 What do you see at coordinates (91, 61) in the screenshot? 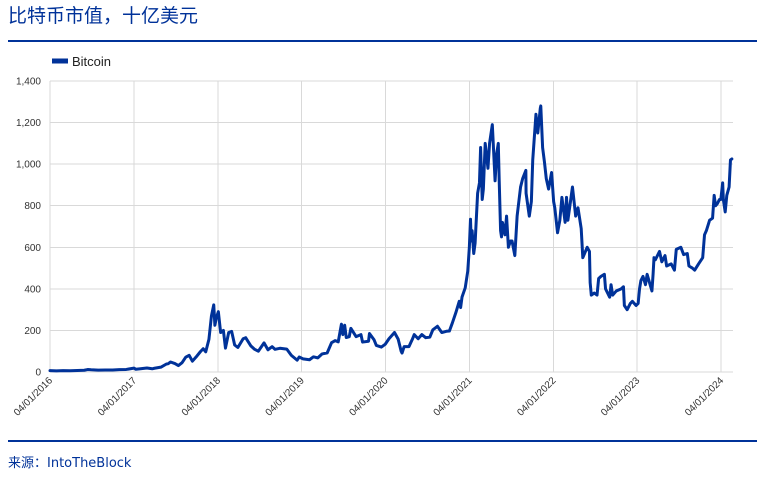
I see `legend-label-bitcoin: Bitcoin` at bounding box center [91, 61].